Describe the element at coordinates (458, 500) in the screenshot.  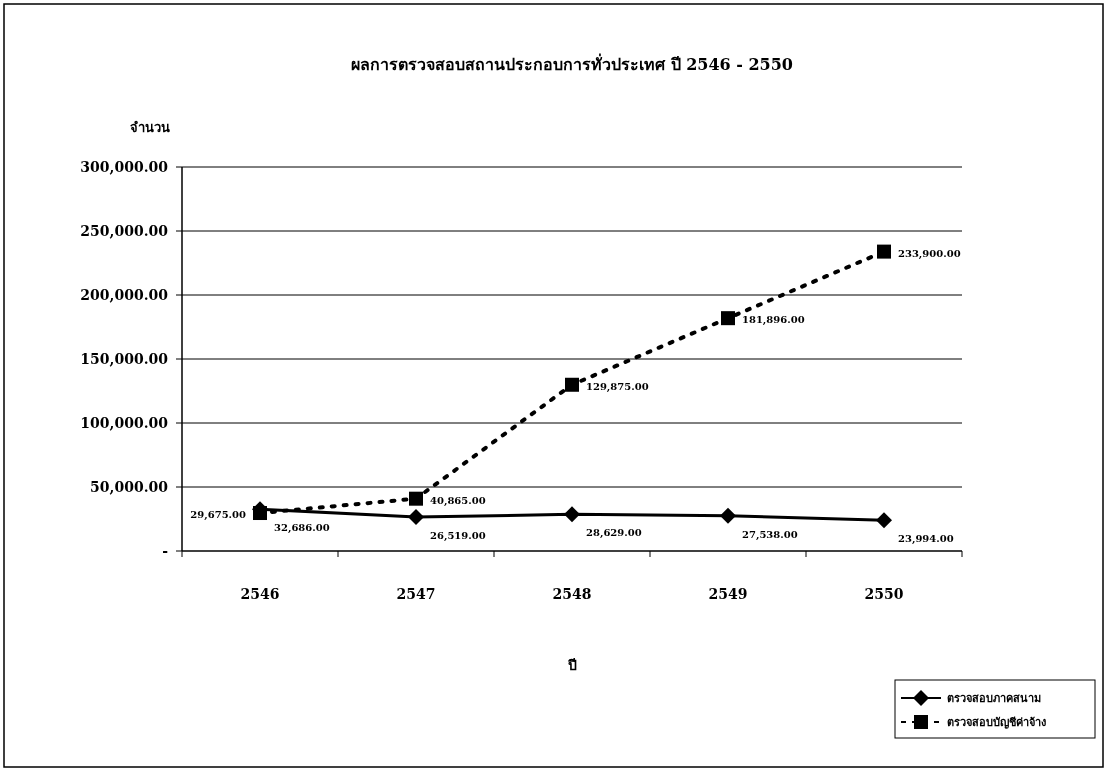
I see `data-label: 40,865.00` at that location.